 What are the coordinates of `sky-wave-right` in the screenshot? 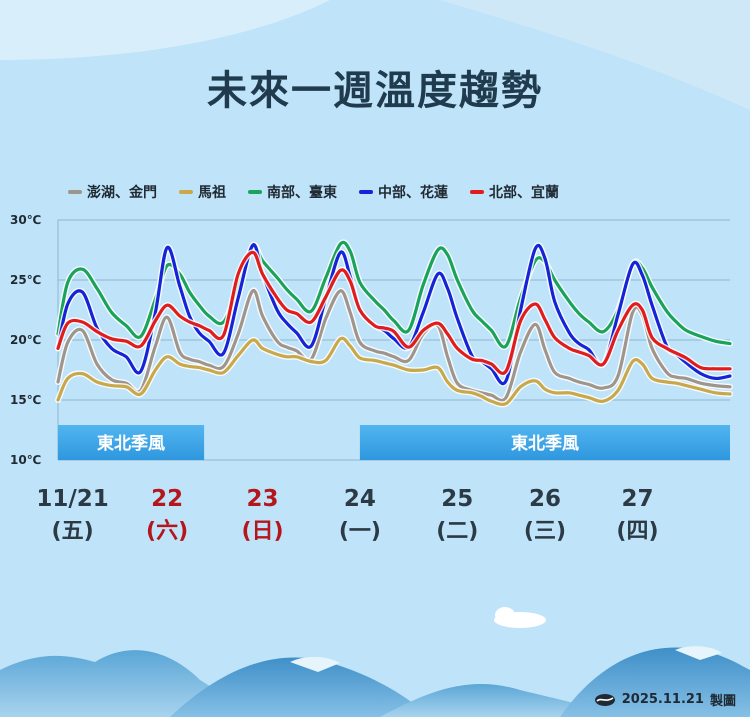 It's located at (595, 55).